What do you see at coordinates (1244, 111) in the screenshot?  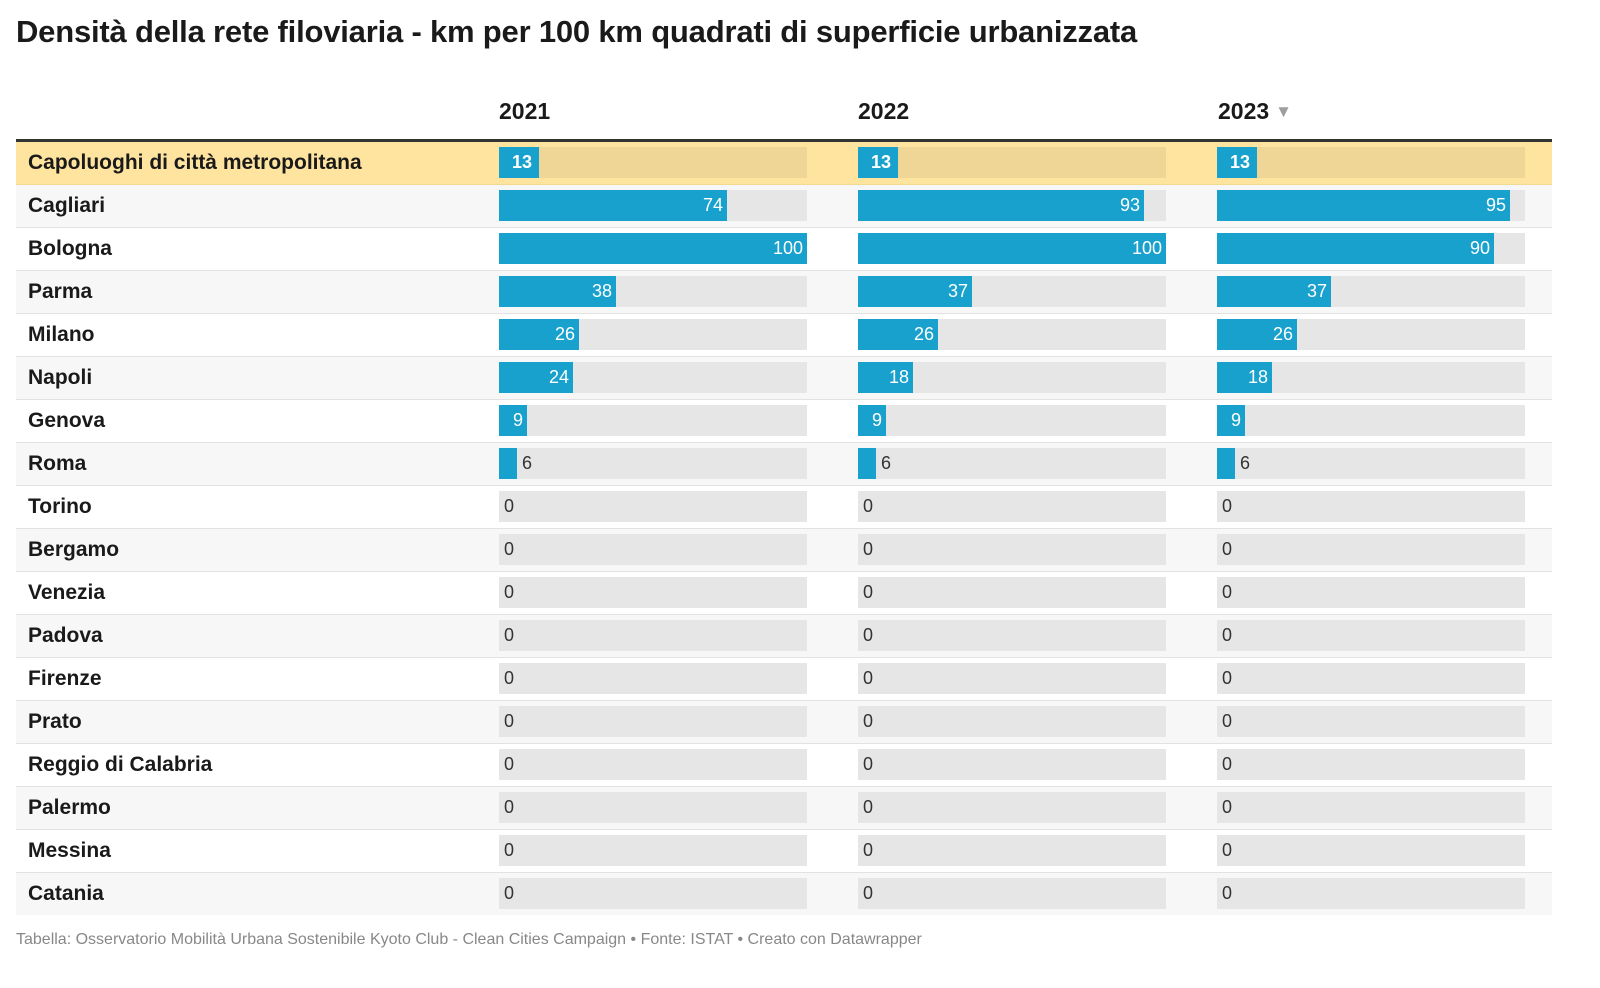 I see `column-header-label: 2023` at bounding box center [1244, 111].